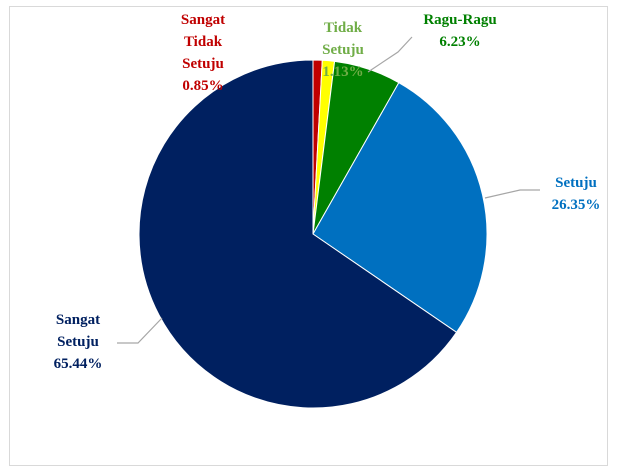 The height and width of the screenshot is (466, 617). I want to click on leader-line-setuju, so click(512, 194).